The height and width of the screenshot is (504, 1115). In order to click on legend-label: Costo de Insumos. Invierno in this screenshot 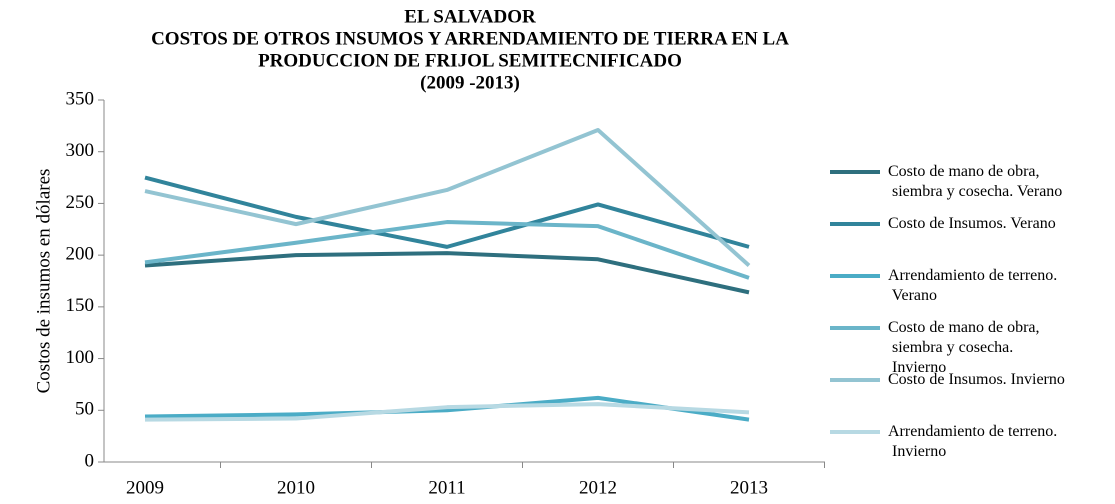, I will do `click(976, 379)`.